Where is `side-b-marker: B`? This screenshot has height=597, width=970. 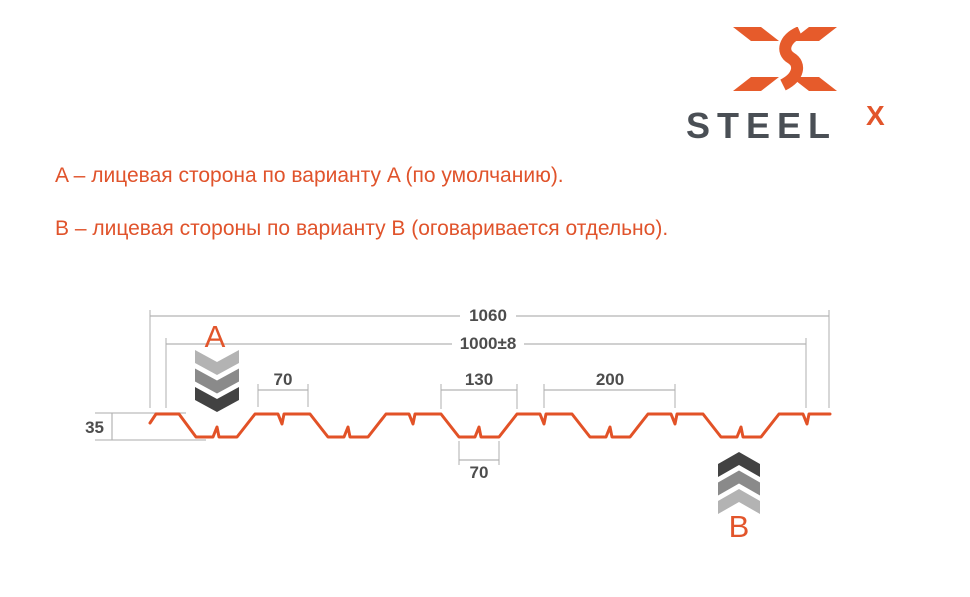 side-b-marker: B is located at coordinates (739, 498).